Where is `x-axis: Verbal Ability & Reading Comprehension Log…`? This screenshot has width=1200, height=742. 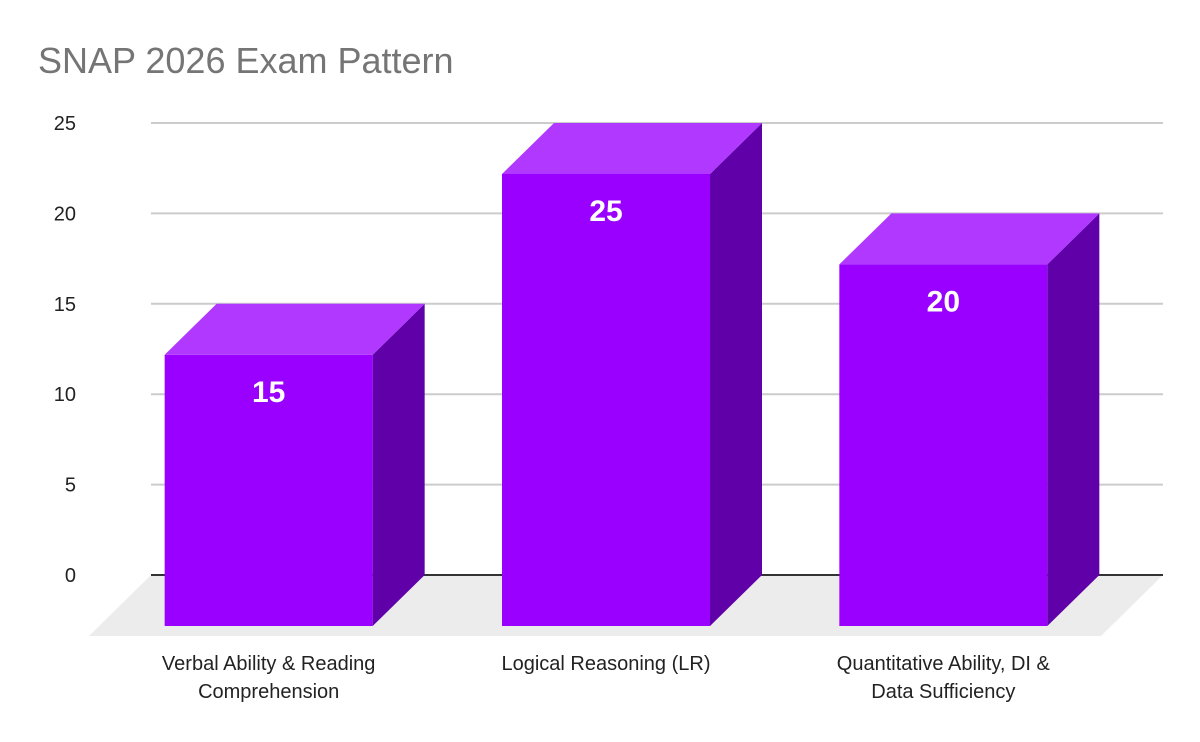 x-axis: Verbal Ability & Reading Comprehension Log… is located at coordinates (606, 678).